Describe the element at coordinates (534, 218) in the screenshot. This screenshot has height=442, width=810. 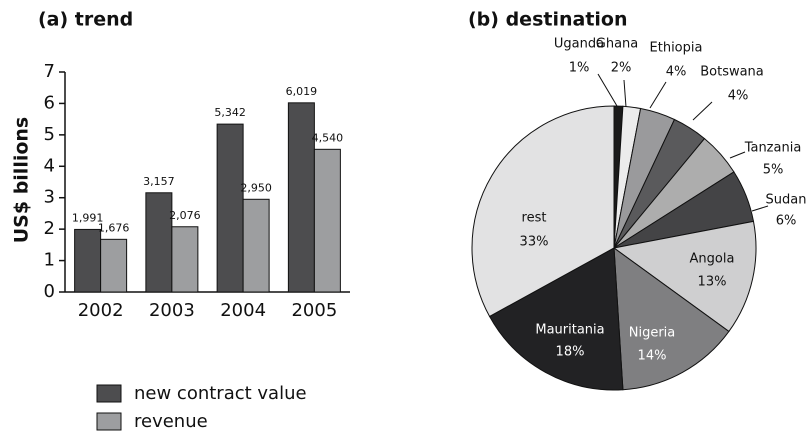
I see `slice-label: rest` at that location.